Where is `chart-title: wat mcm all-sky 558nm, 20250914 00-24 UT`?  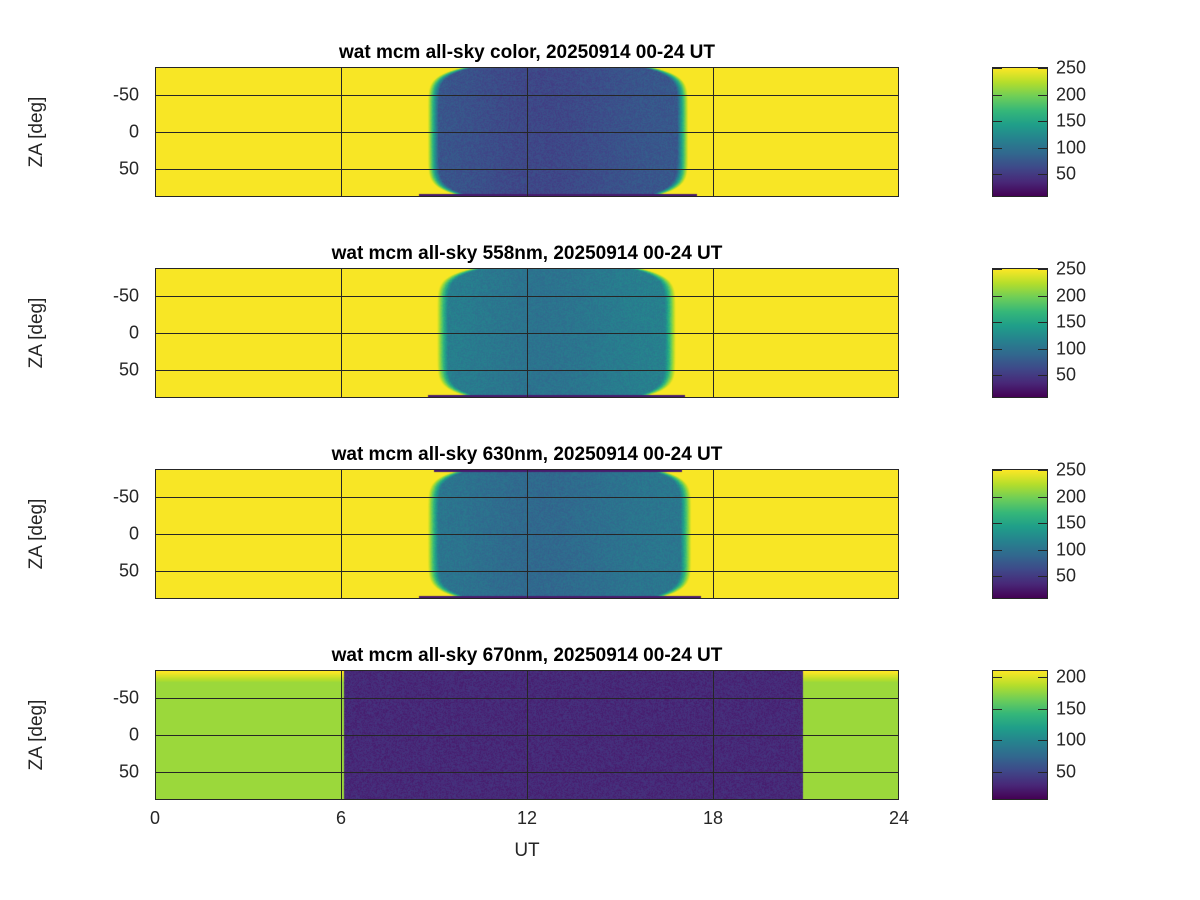
chart-title: wat mcm all-sky 558nm, 20250914 00-24 UT is located at coordinates (527, 253).